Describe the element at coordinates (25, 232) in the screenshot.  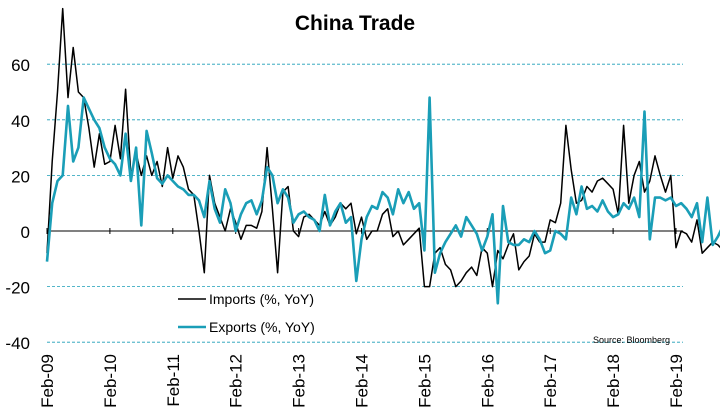
I see `y-tick-label: 0` at that location.